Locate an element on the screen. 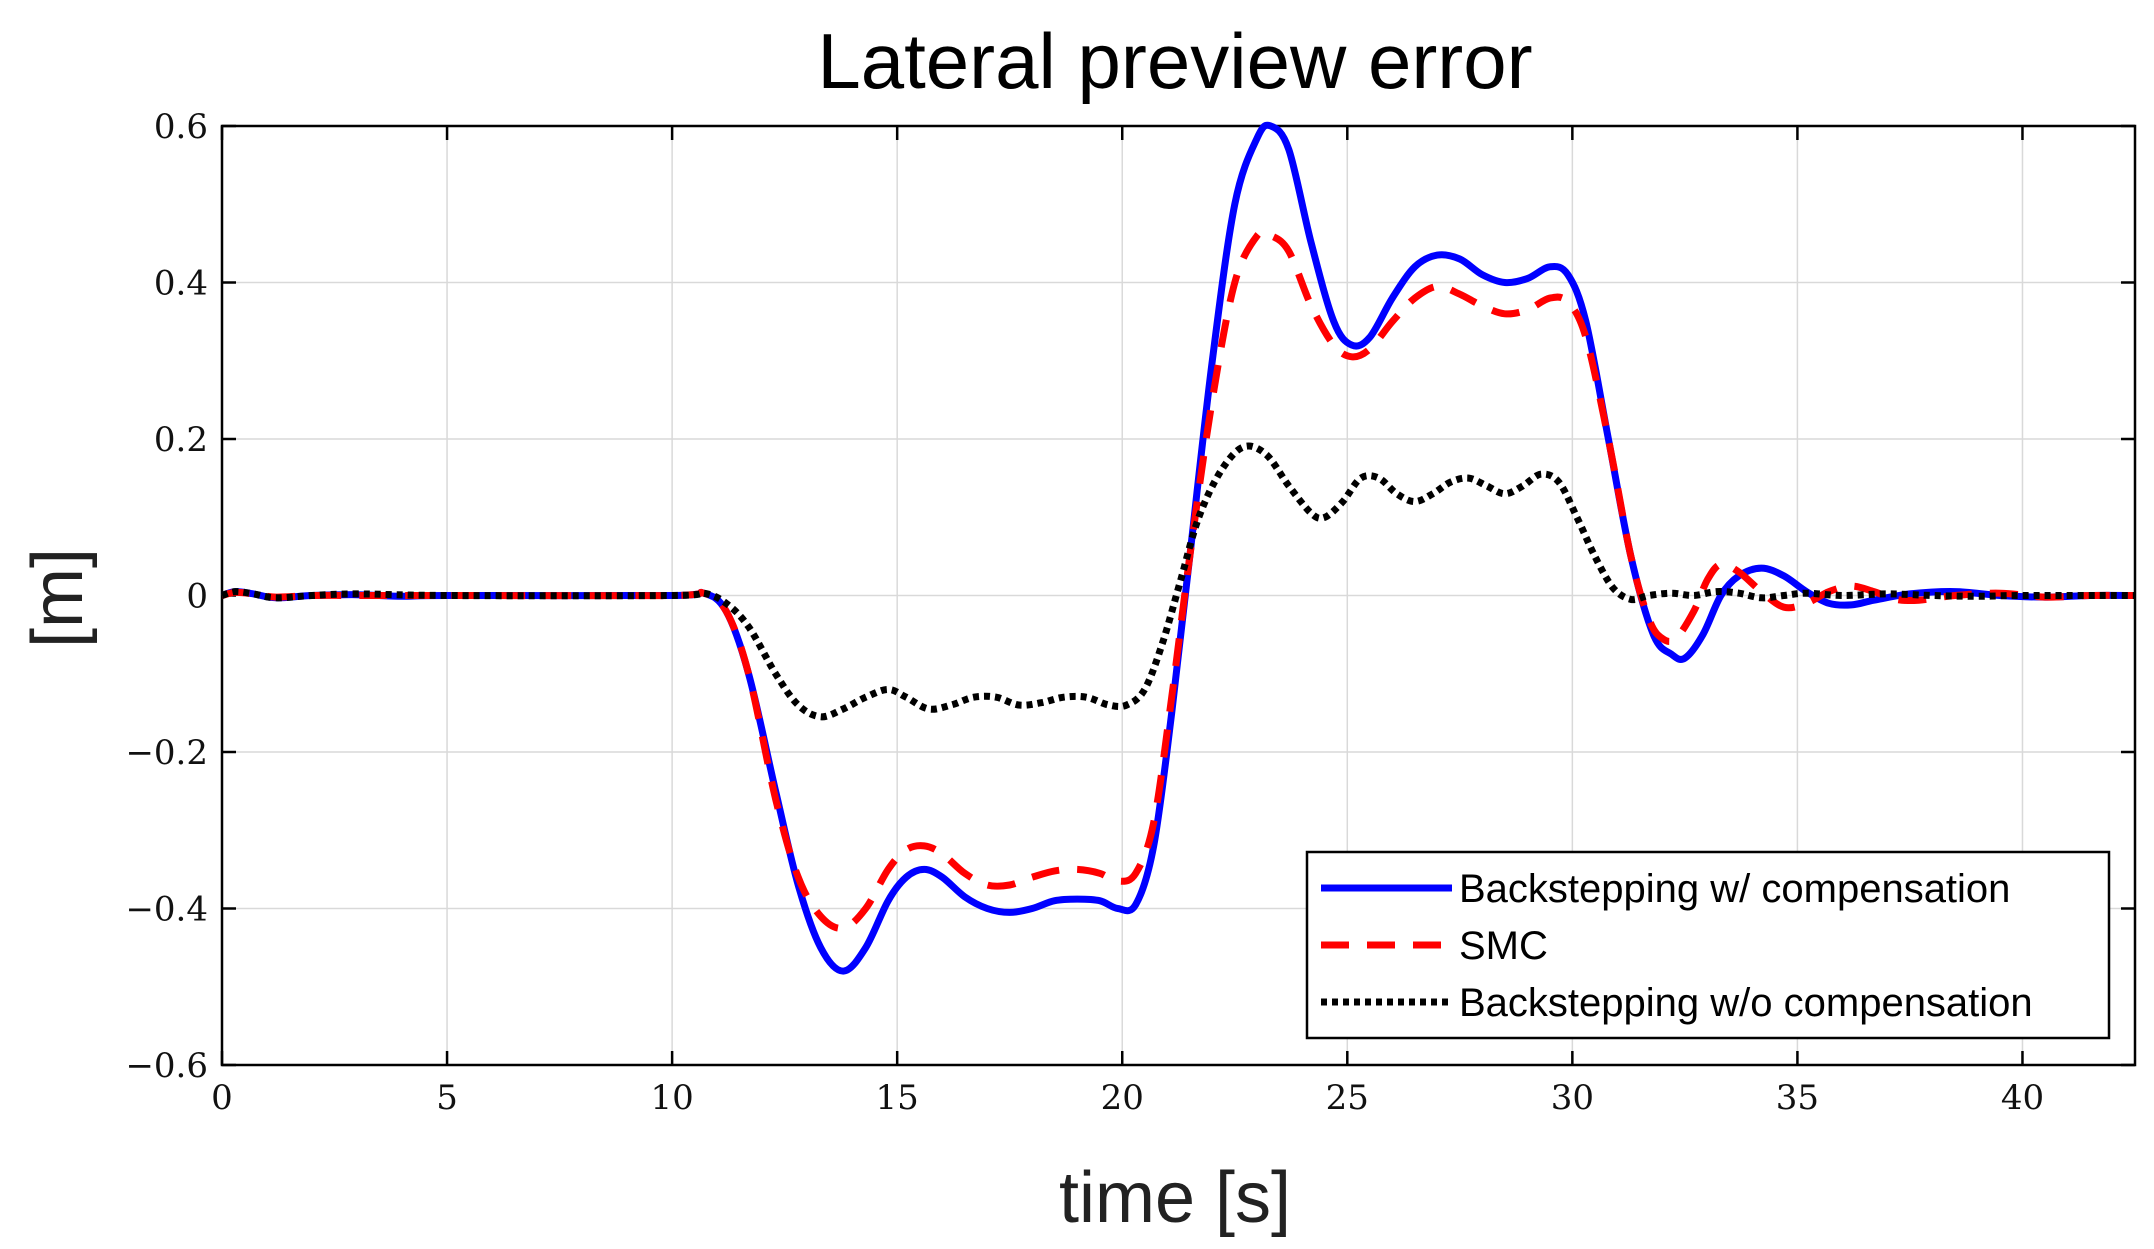  x-tick-label: 10 is located at coordinates (671, 1098).